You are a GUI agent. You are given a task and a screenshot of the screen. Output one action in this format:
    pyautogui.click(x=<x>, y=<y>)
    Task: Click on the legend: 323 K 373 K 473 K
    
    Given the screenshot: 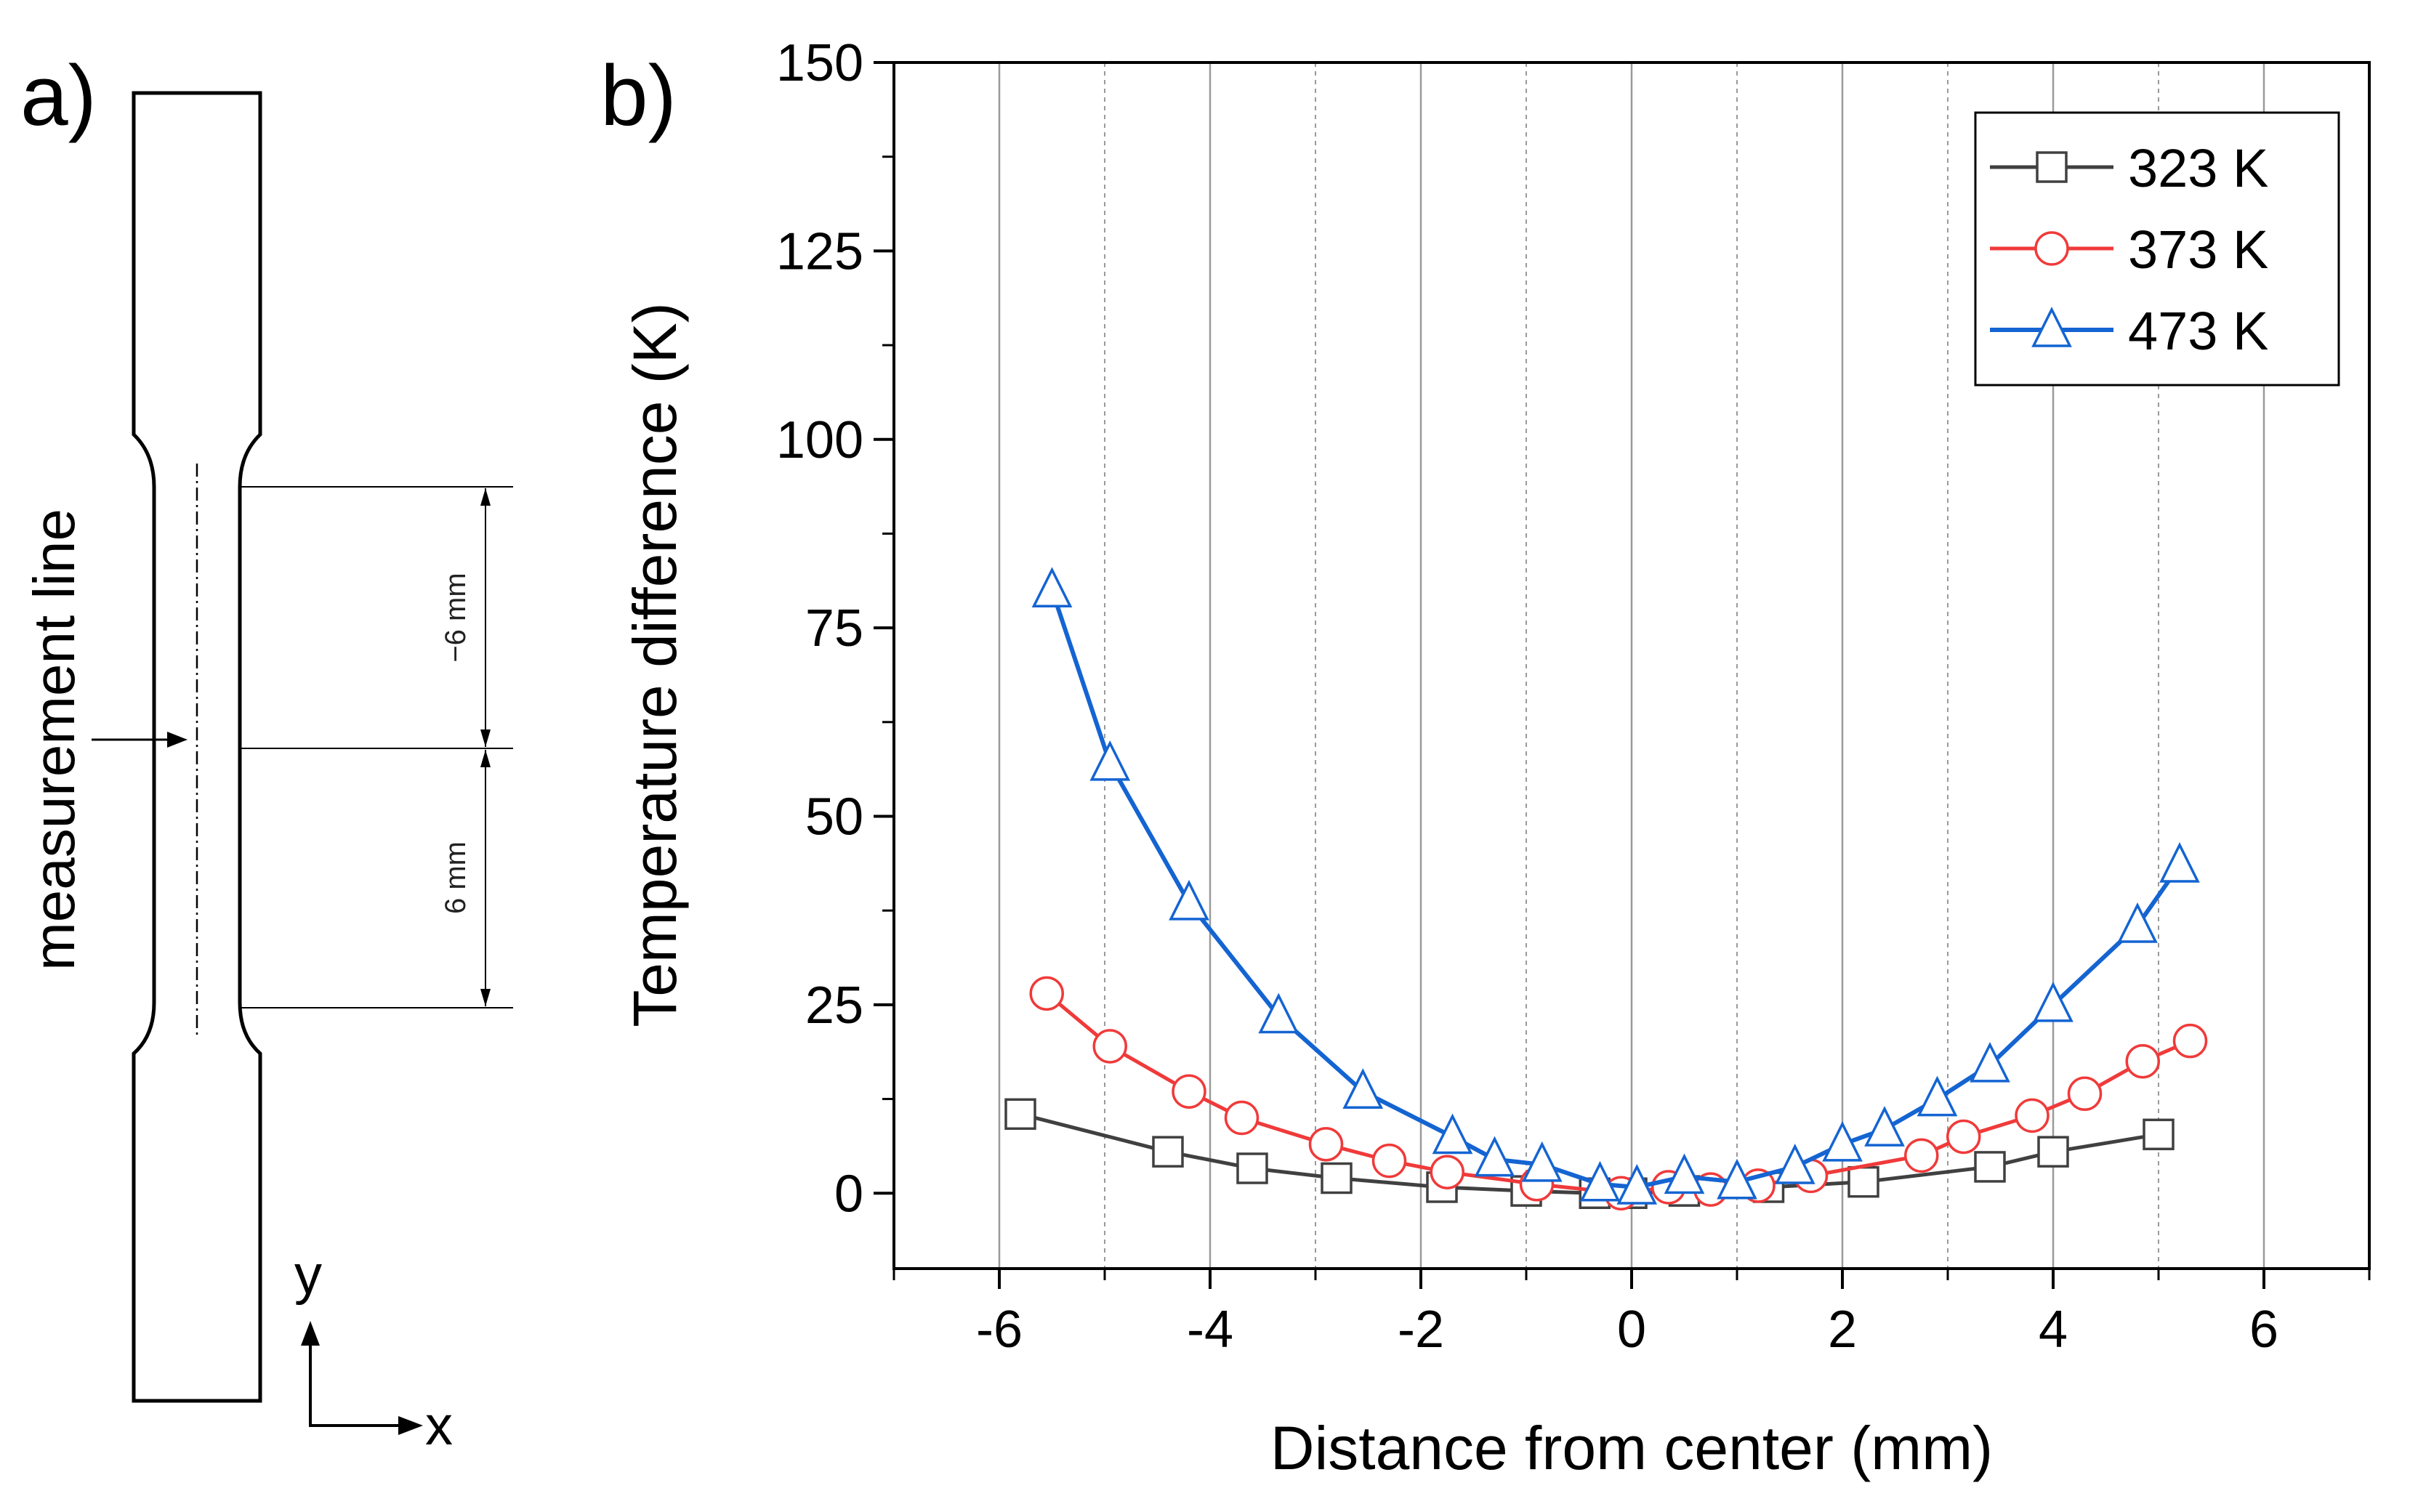 What is the action you would take?
    pyautogui.click(x=2157, y=249)
    